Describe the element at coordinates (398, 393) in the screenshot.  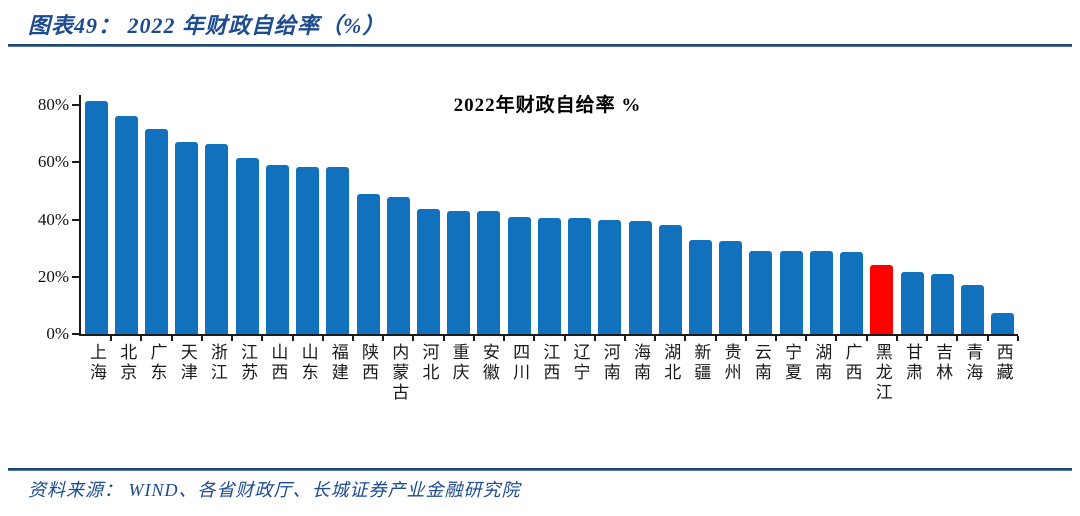
I see `x-axis-label-cell: 内蒙古` at that location.